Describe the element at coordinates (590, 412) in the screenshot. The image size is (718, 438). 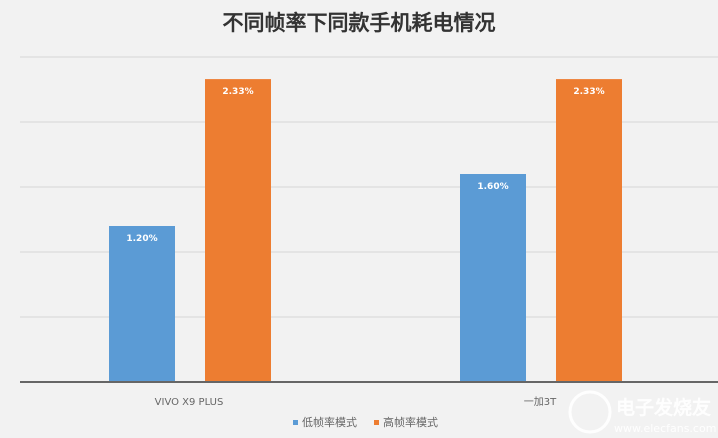
I see `watermark-icon` at that location.